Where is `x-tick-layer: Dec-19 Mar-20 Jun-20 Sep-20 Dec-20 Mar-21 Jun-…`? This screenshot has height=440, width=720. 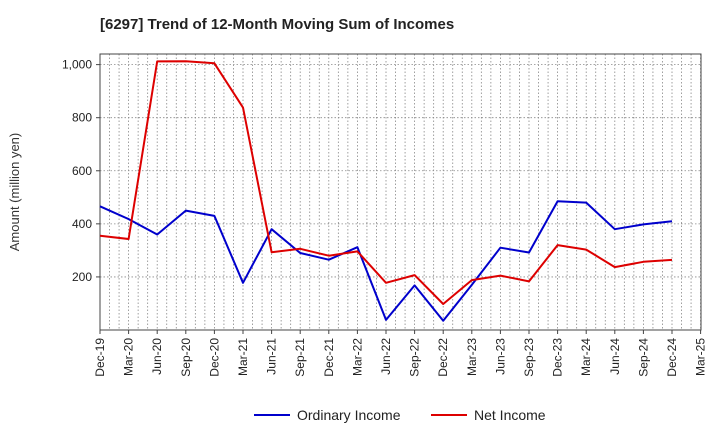
x-tick-layer: Dec-19 Mar-20 Jun-20 Sep-20 Dec-20 Mar-21 Jun-… is located at coordinates (400, 353).